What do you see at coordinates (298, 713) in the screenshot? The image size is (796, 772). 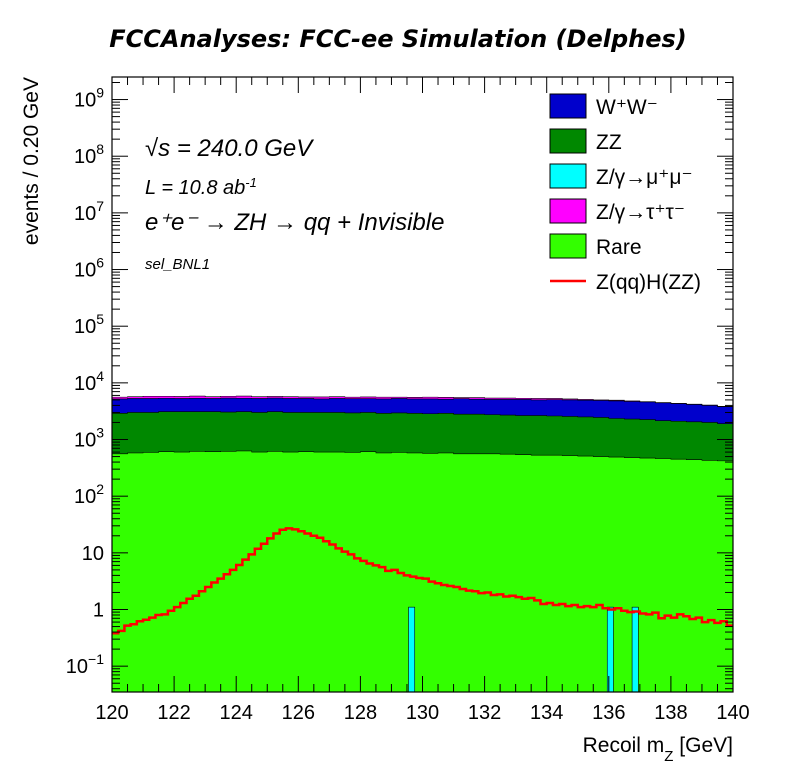 I see `x-tick-label: 126` at bounding box center [298, 713].